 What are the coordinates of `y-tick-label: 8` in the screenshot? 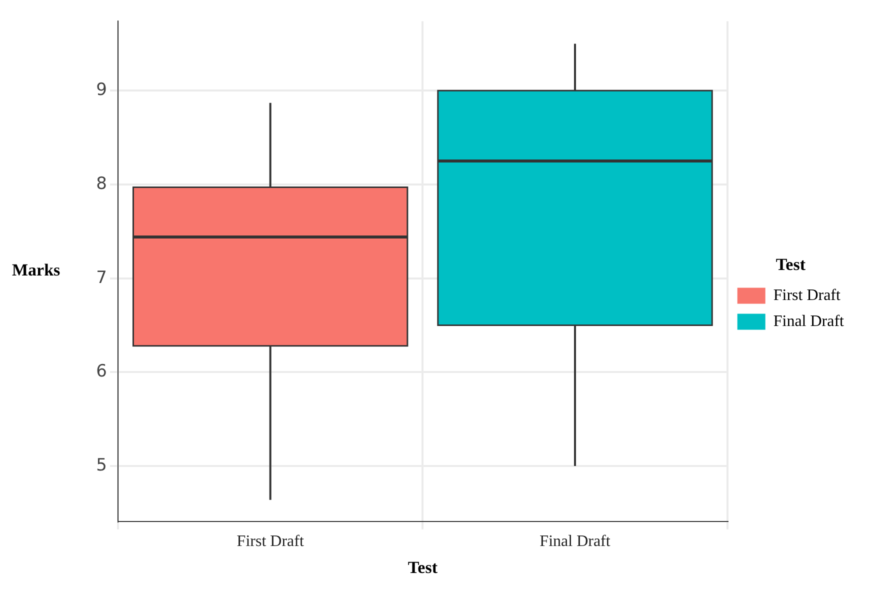 It's located at (101, 184).